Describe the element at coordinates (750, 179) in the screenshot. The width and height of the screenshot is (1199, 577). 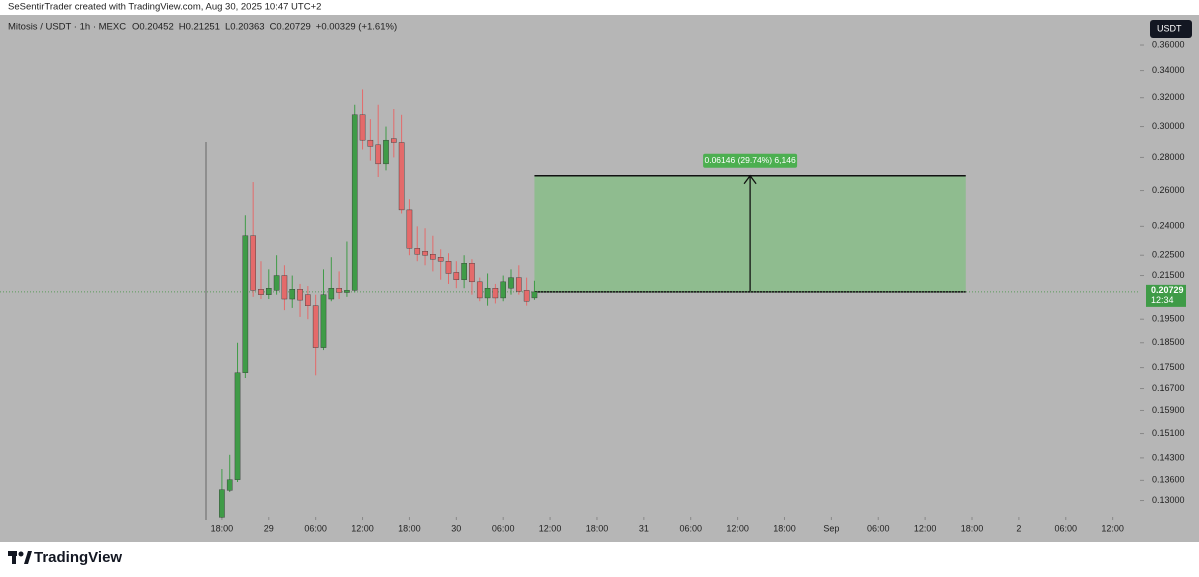
I see `measure-arrowhead` at that location.